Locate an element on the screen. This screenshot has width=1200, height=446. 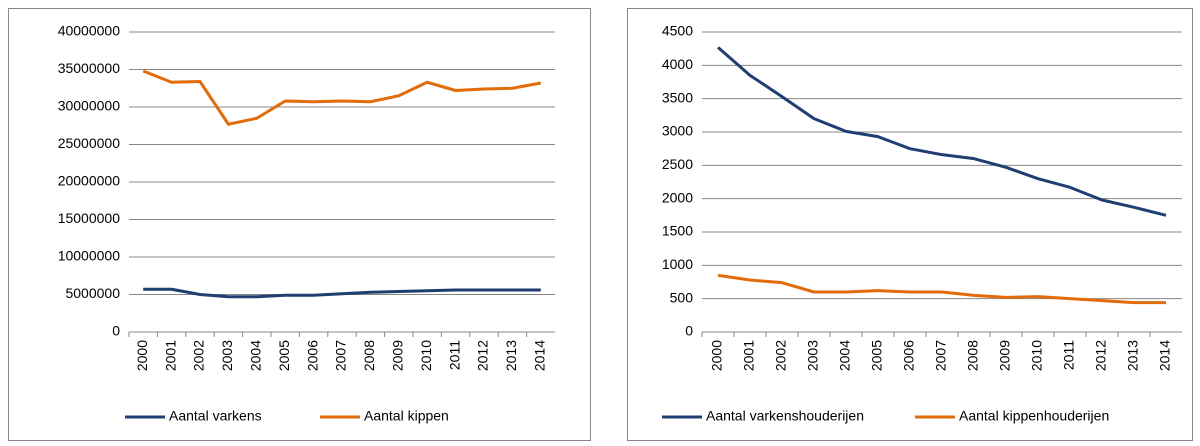
y-tick-label: 30000000 is located at coordinates (89, 106).